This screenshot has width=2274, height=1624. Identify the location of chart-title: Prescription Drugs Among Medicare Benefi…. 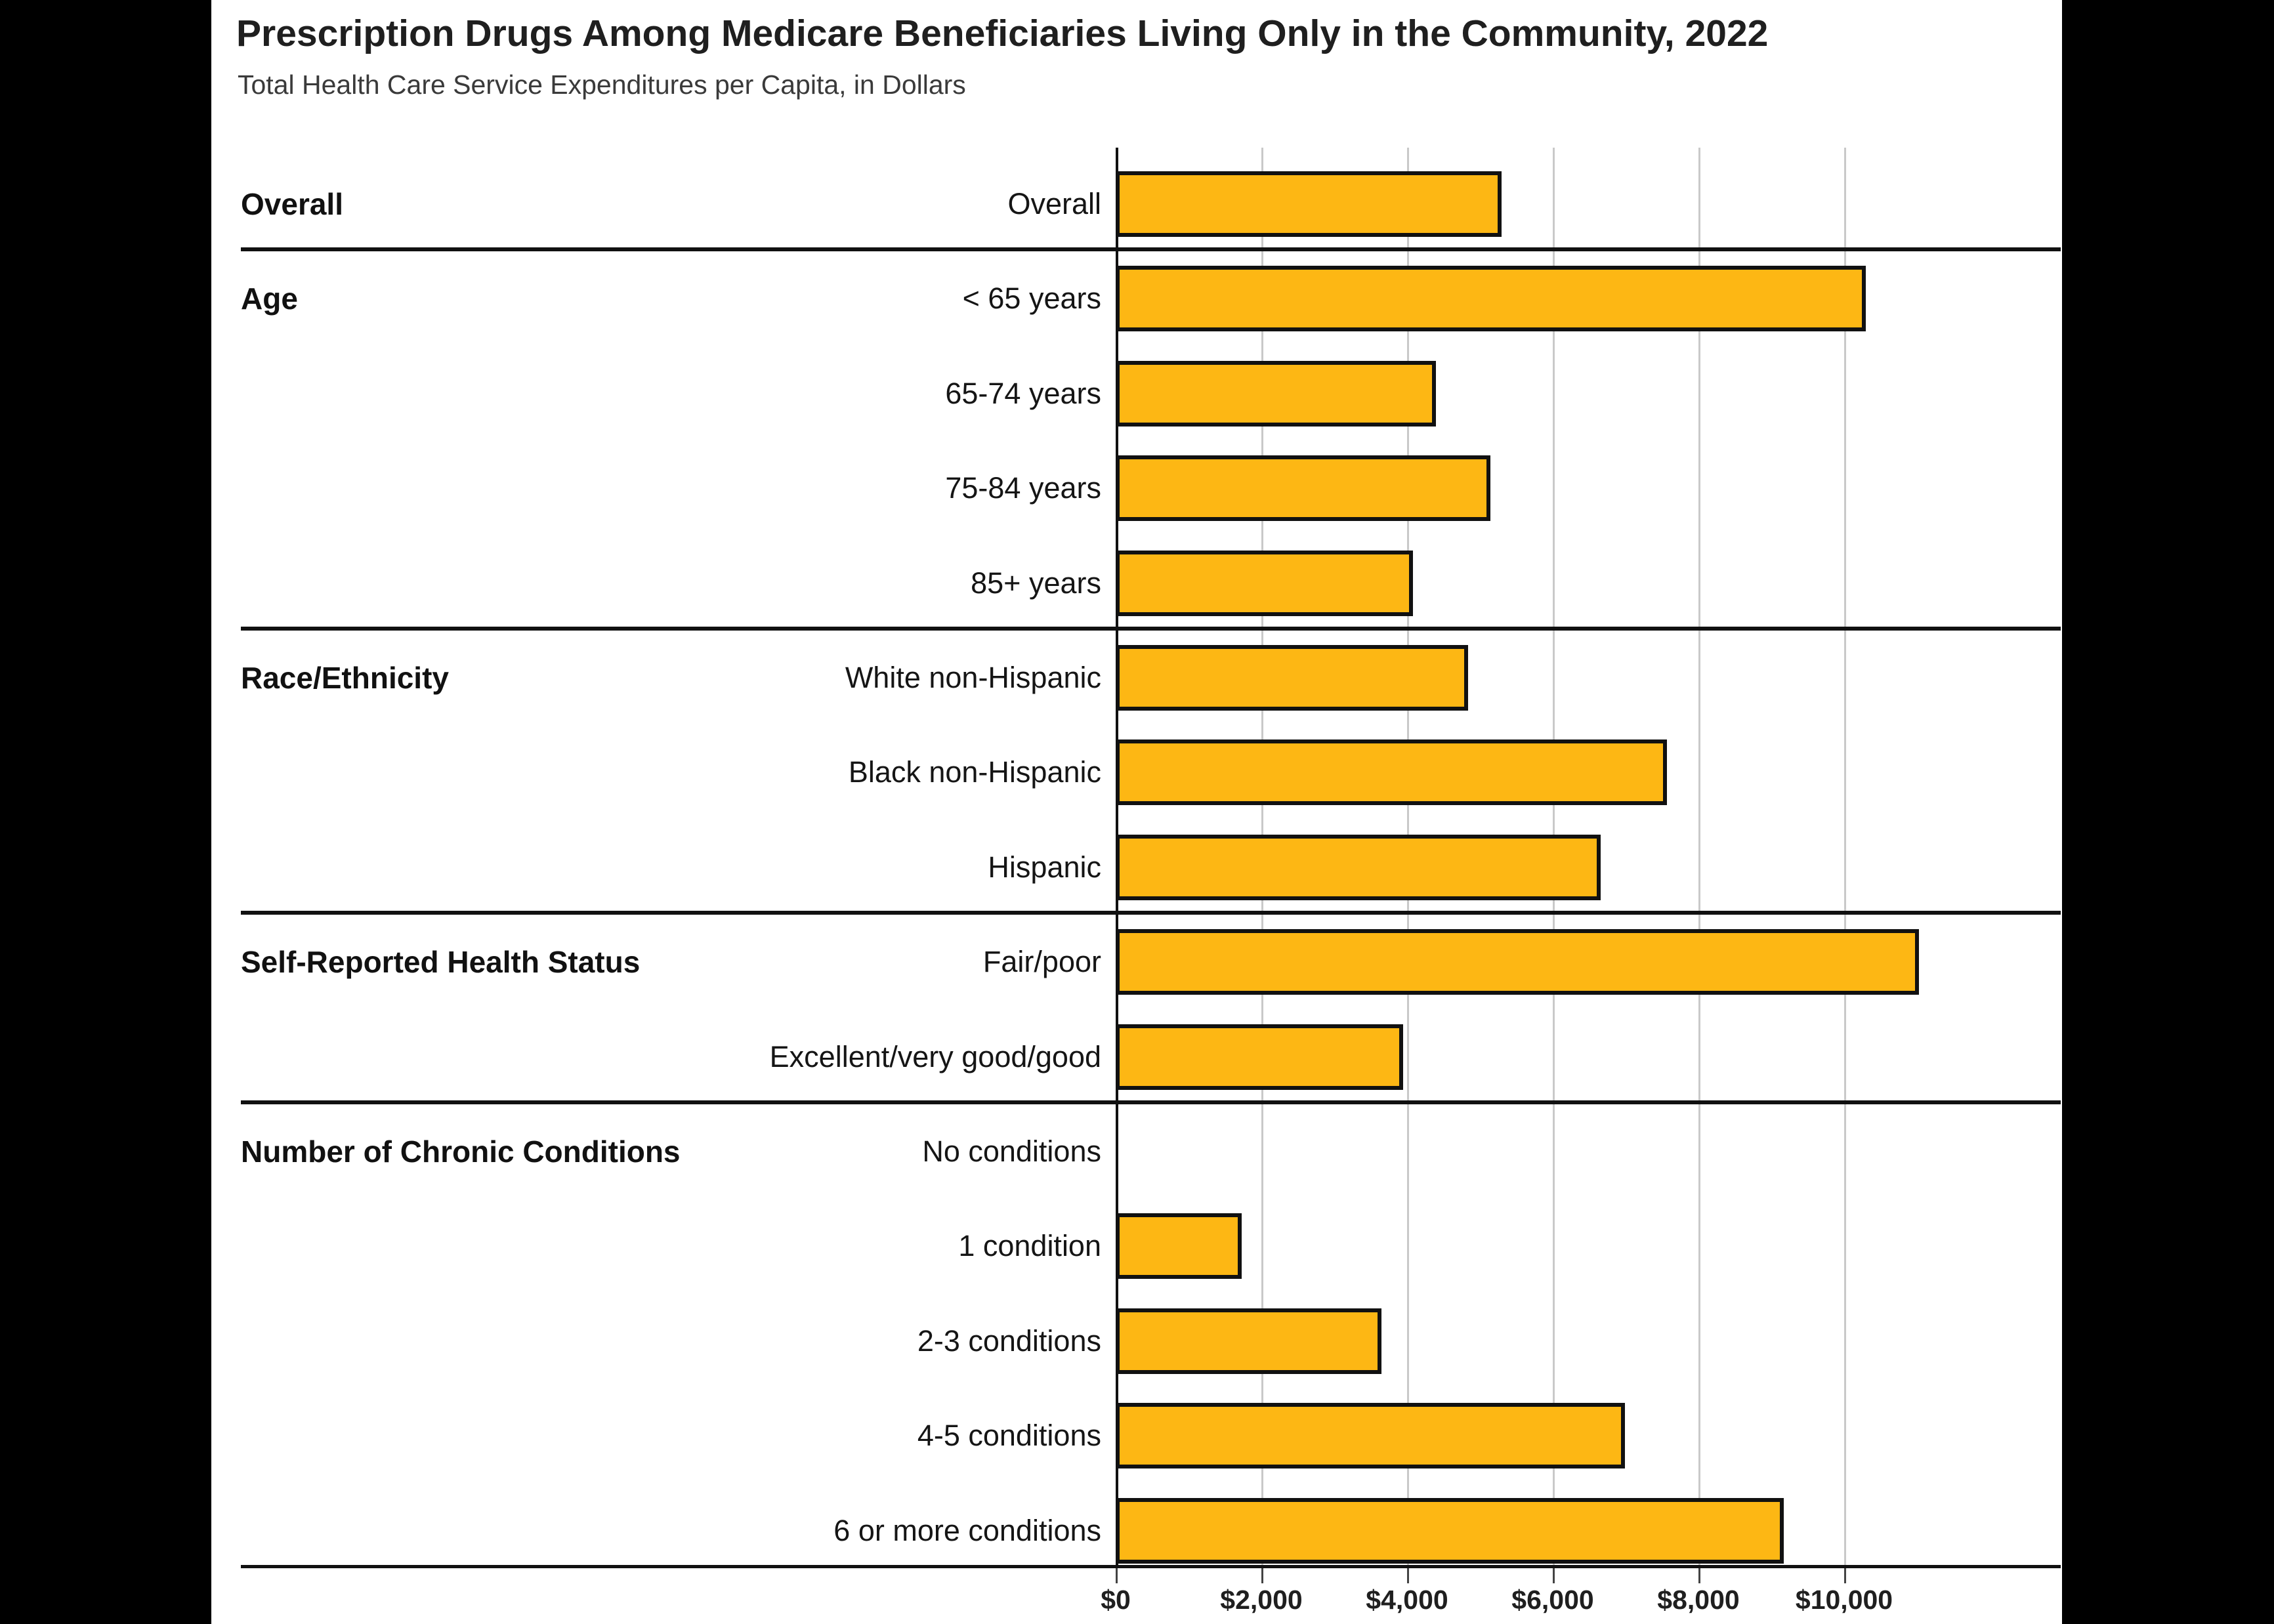
(1002, 33).